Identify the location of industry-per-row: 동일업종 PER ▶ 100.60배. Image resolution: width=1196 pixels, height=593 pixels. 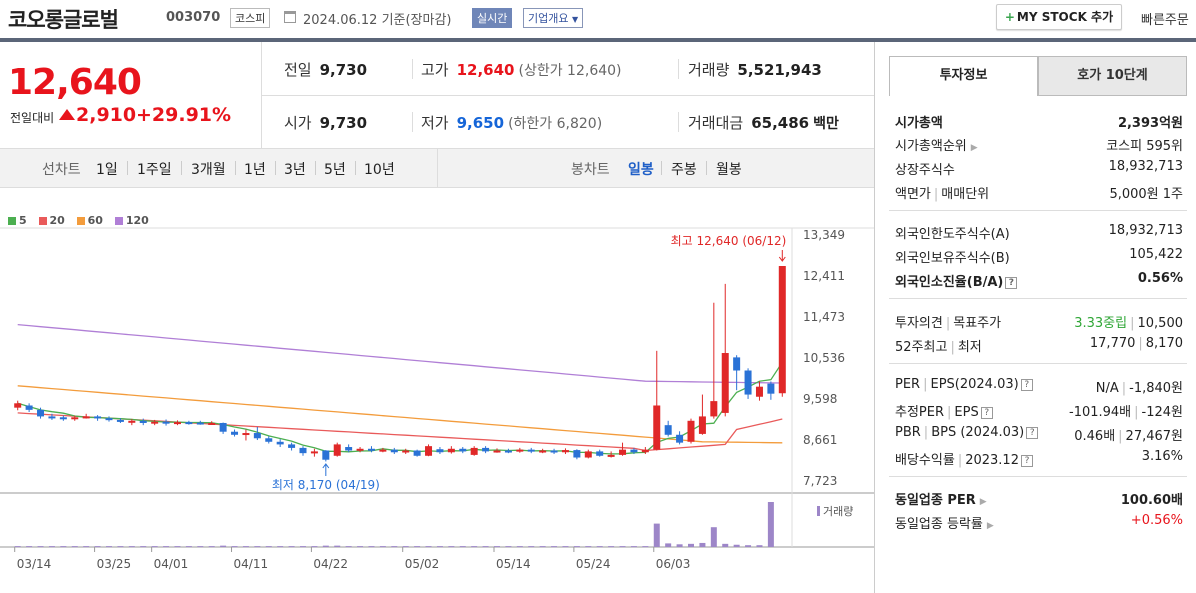
(1039, 500).